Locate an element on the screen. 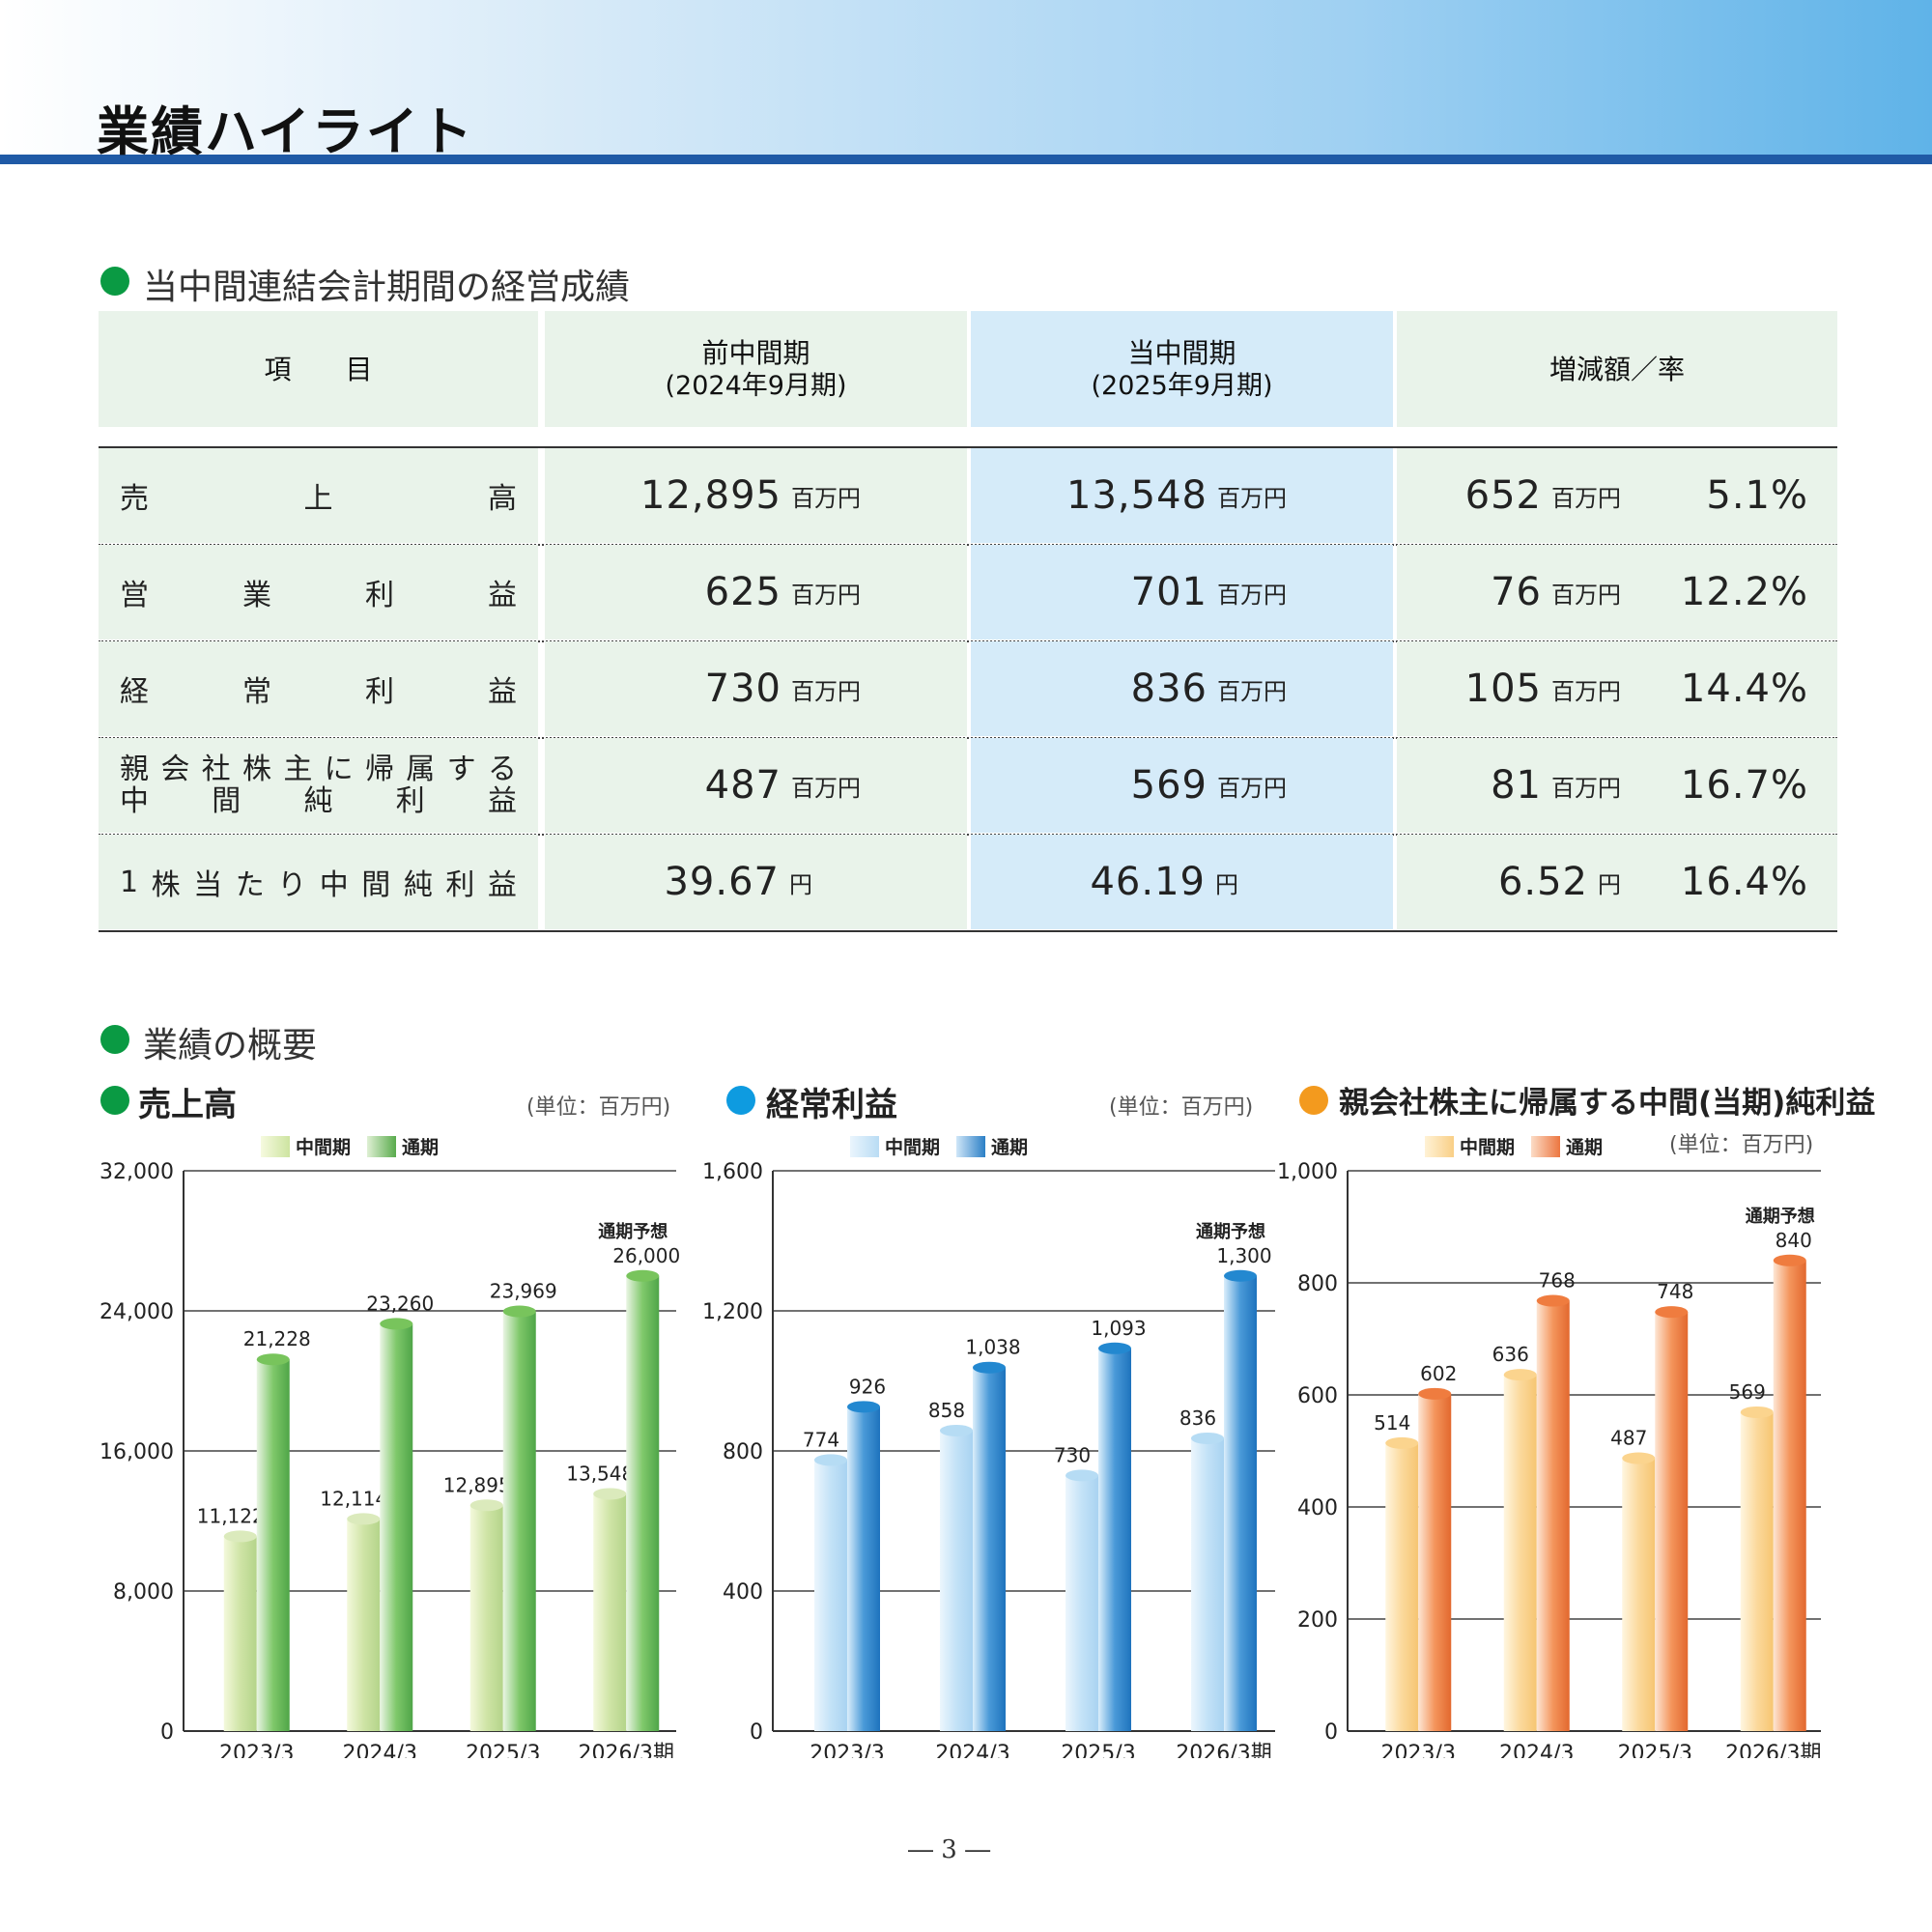  diff-wrap: 76 百万円 is located at coordinates (1509, 592).